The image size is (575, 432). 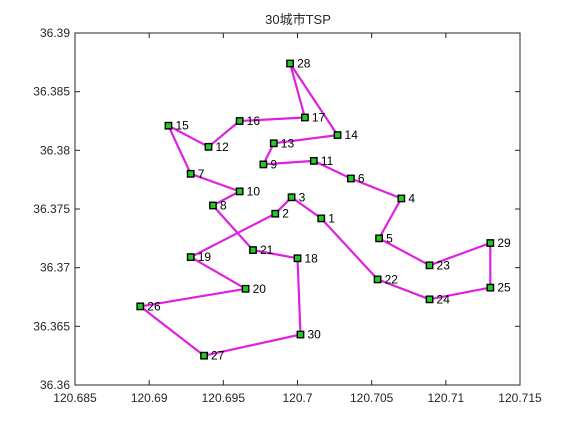 What do you see at coordinates (288, 143) in the screenshot?
I see `city-label-13: 13` at bounding box center [288, 143].